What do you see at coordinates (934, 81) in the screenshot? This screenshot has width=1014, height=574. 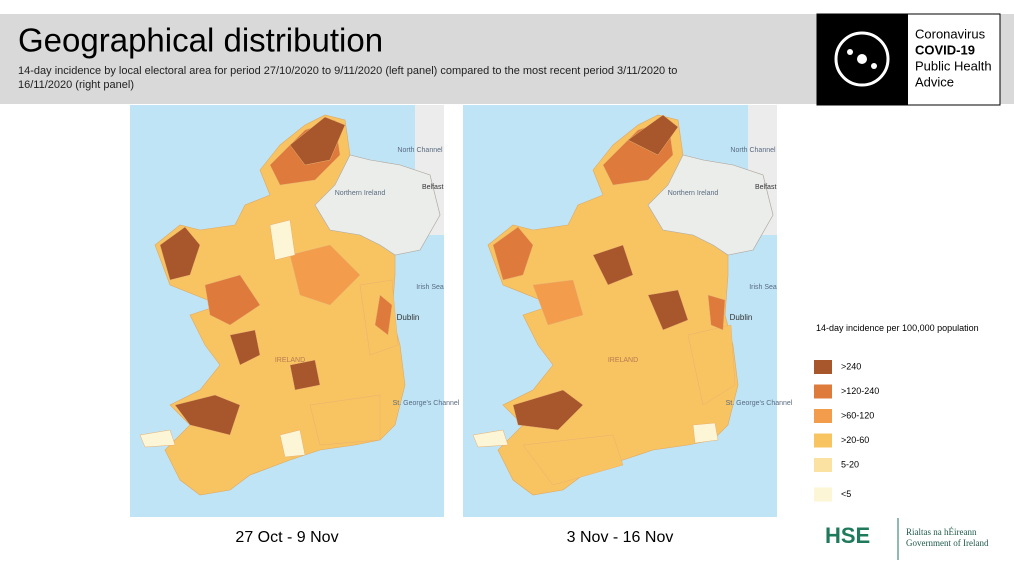 I see `logo-text: Advice` at bounding box center [934, 81].